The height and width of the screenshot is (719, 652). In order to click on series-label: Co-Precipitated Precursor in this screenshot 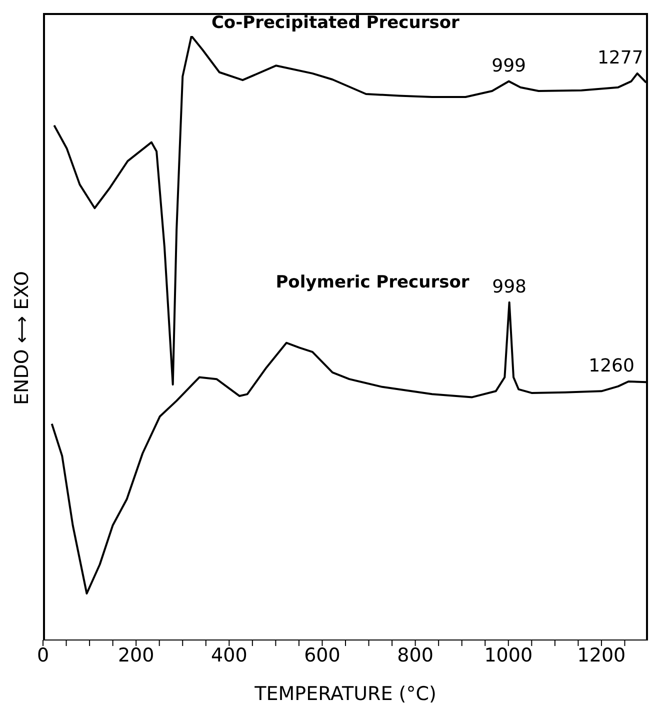, I will do `click(335, 23)`.